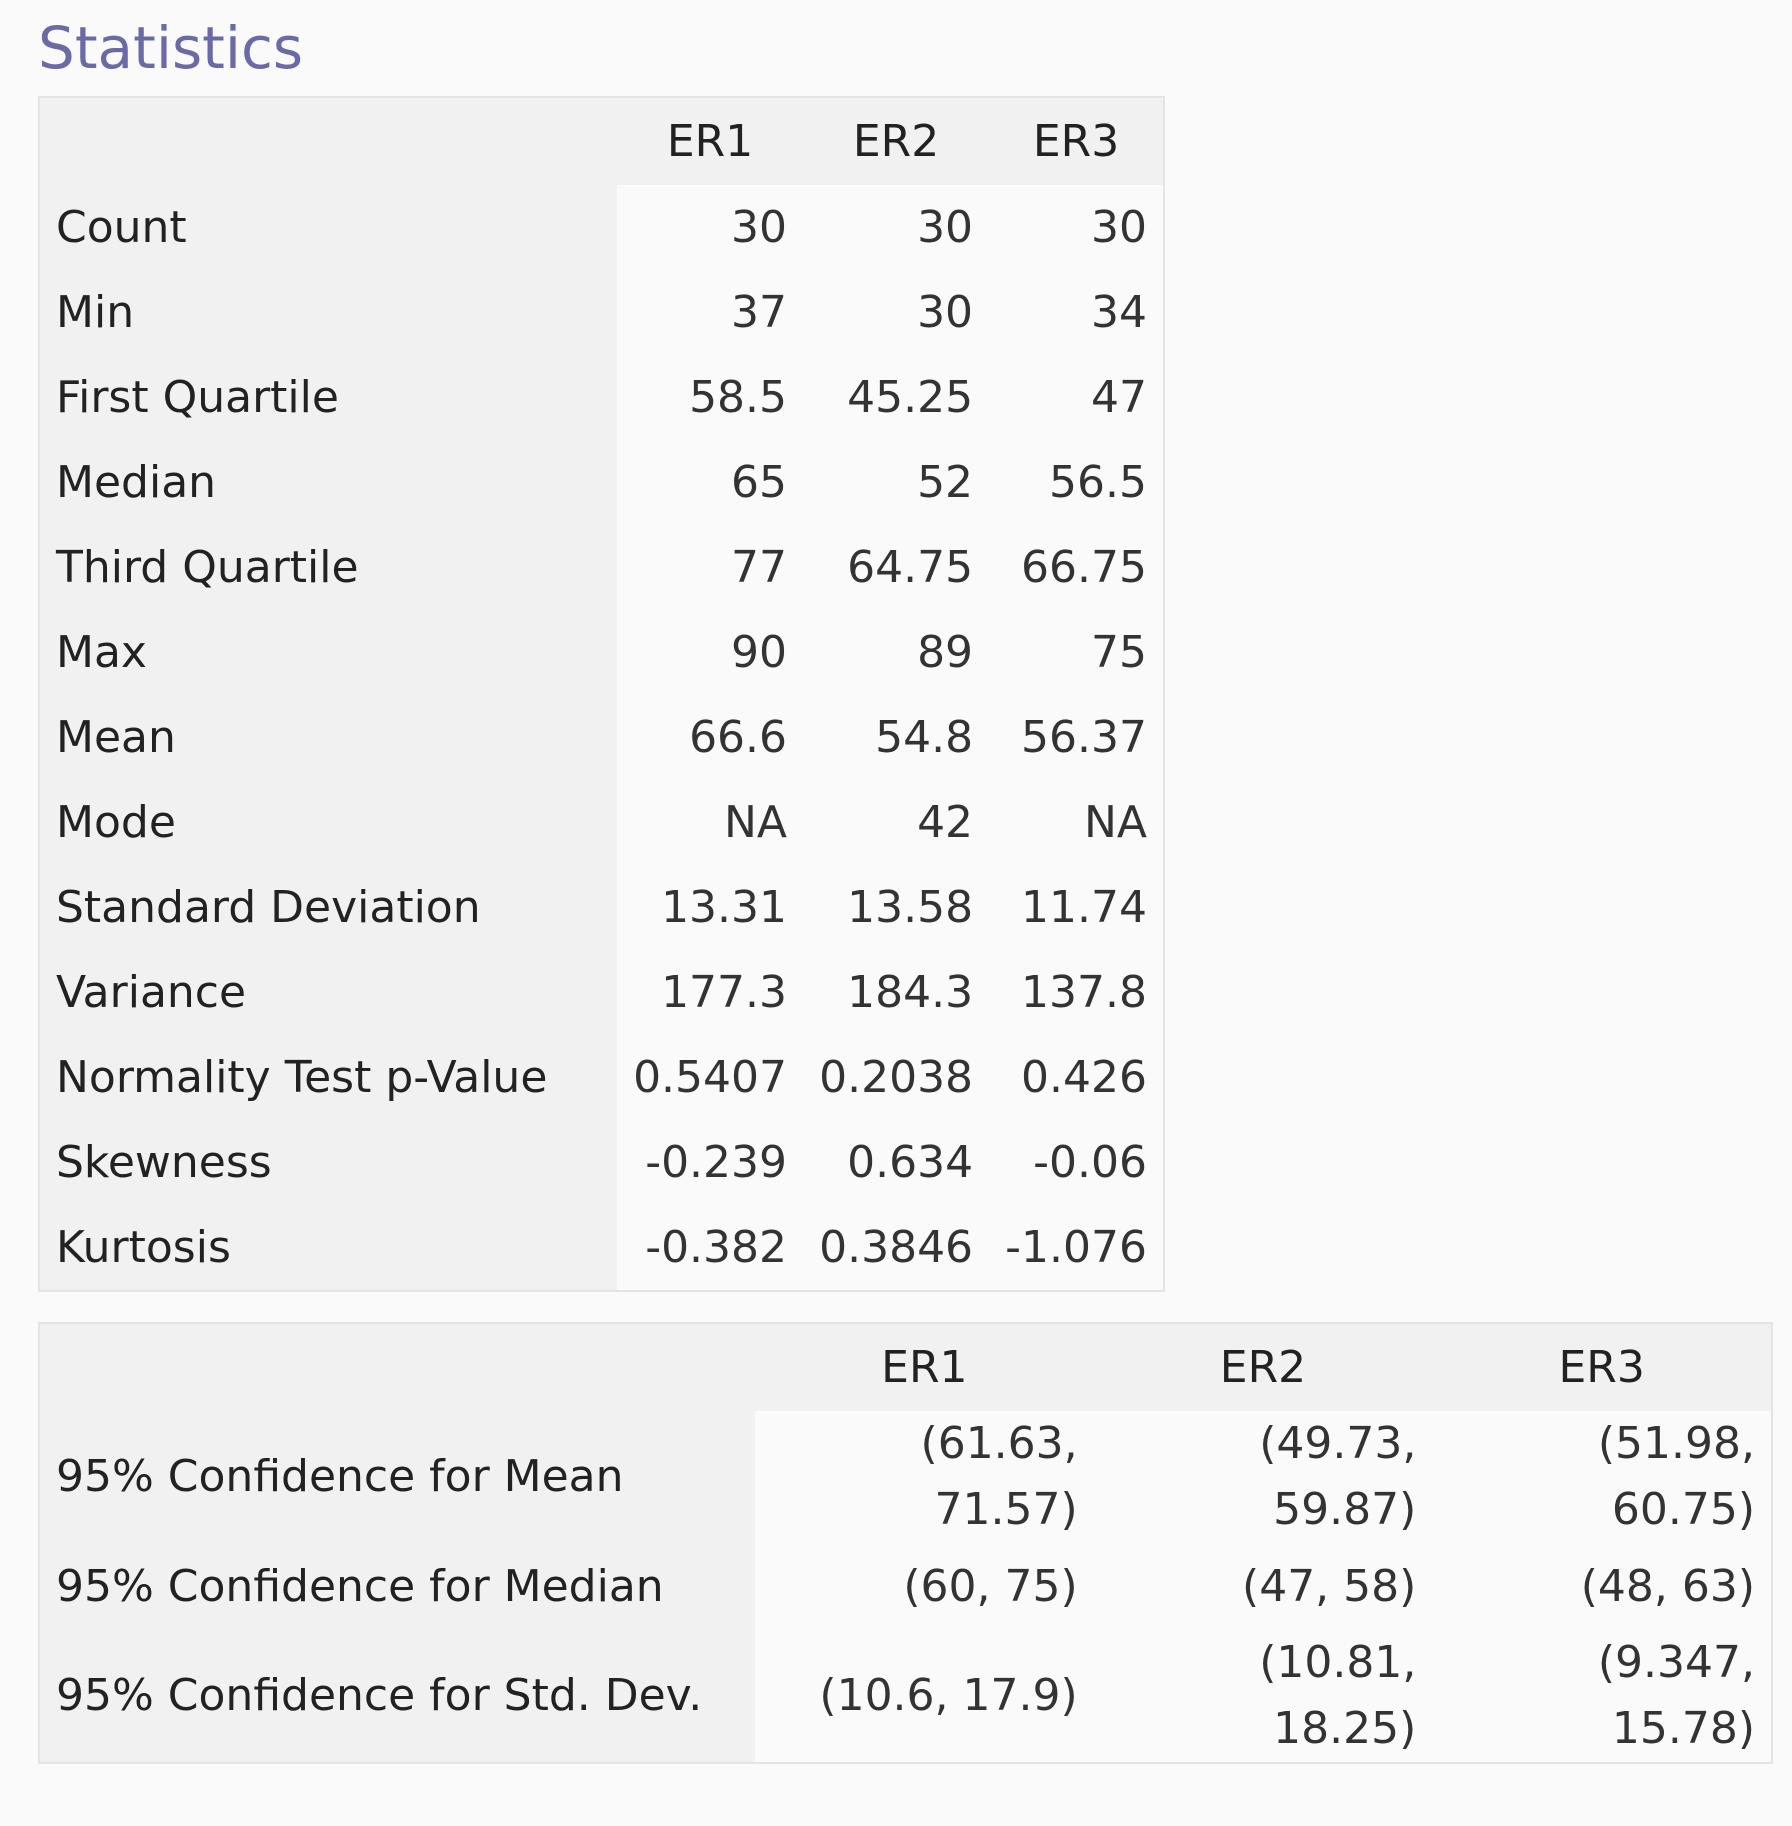  Describe the element at coordinates (1076, 907) in the screenshot. I see `value-cell: 11.74` at that location.